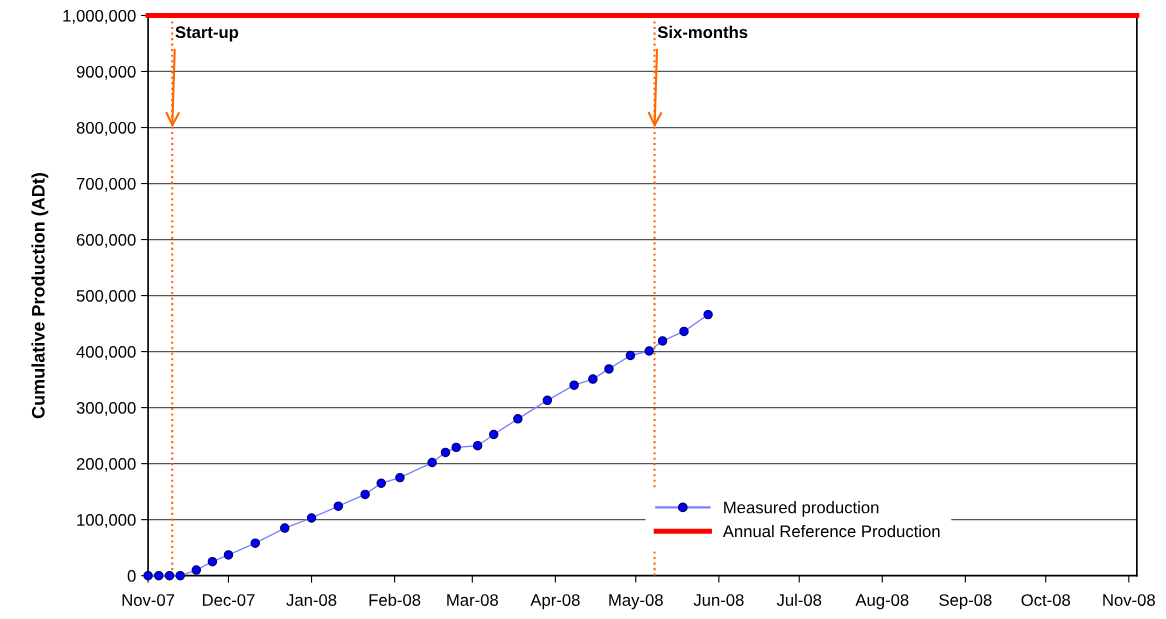  Describe the element at coordinates (106, 352) in the screenshot. I see `y-tick-label: 400,000` at that location.